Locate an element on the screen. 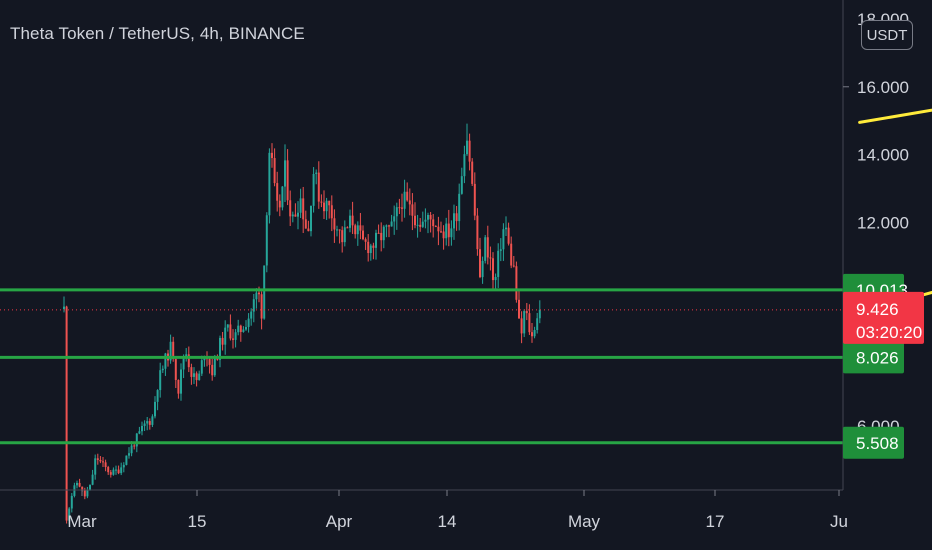  current-price-box is located at coordinates (883, 317).